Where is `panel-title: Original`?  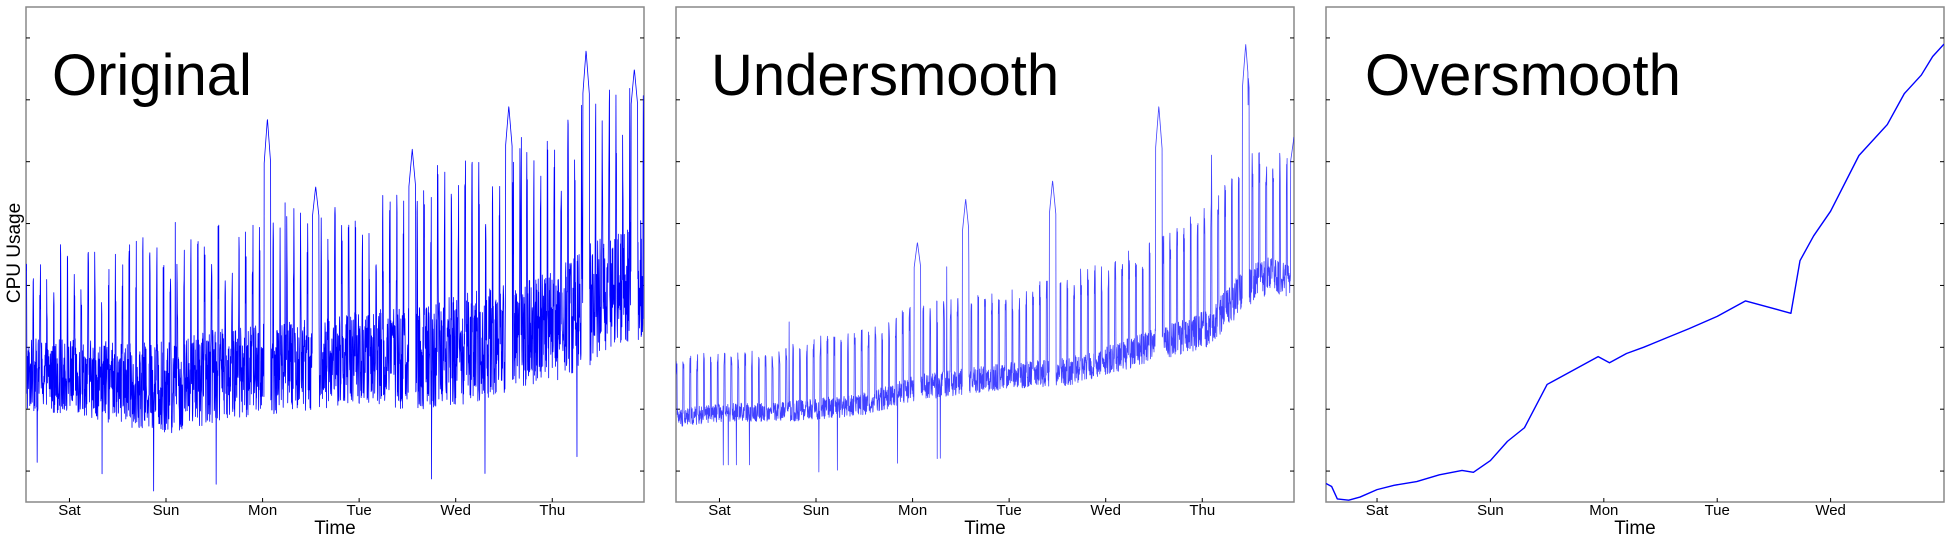 panel-title: Original is located at coordinates (152, 75).